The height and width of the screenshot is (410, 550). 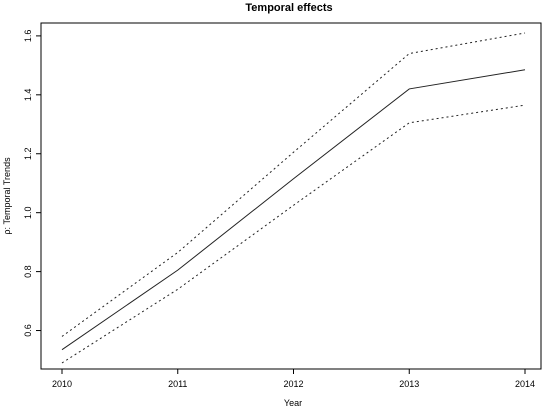 I want to click on x-ticks: 2010 2011 2012 2013 2014, so click(x=293, y=379).